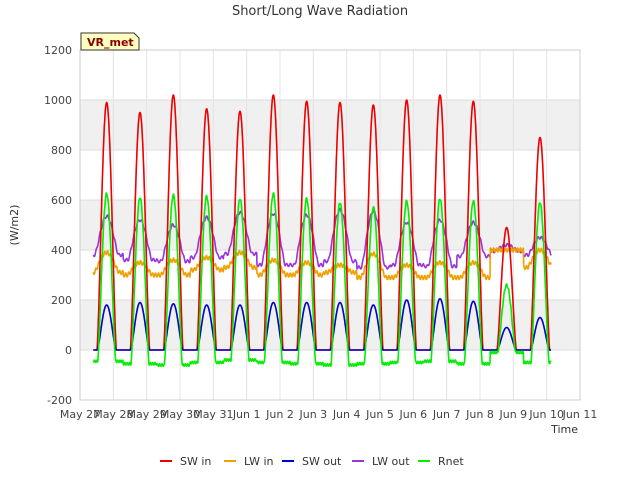 This screenshot has height=480, width=640. Describe the element at coordinates (58, 225) in the screenshot. I see `y-tick-labels: -200 0 200 400 600 800 1000 1200` at that location.